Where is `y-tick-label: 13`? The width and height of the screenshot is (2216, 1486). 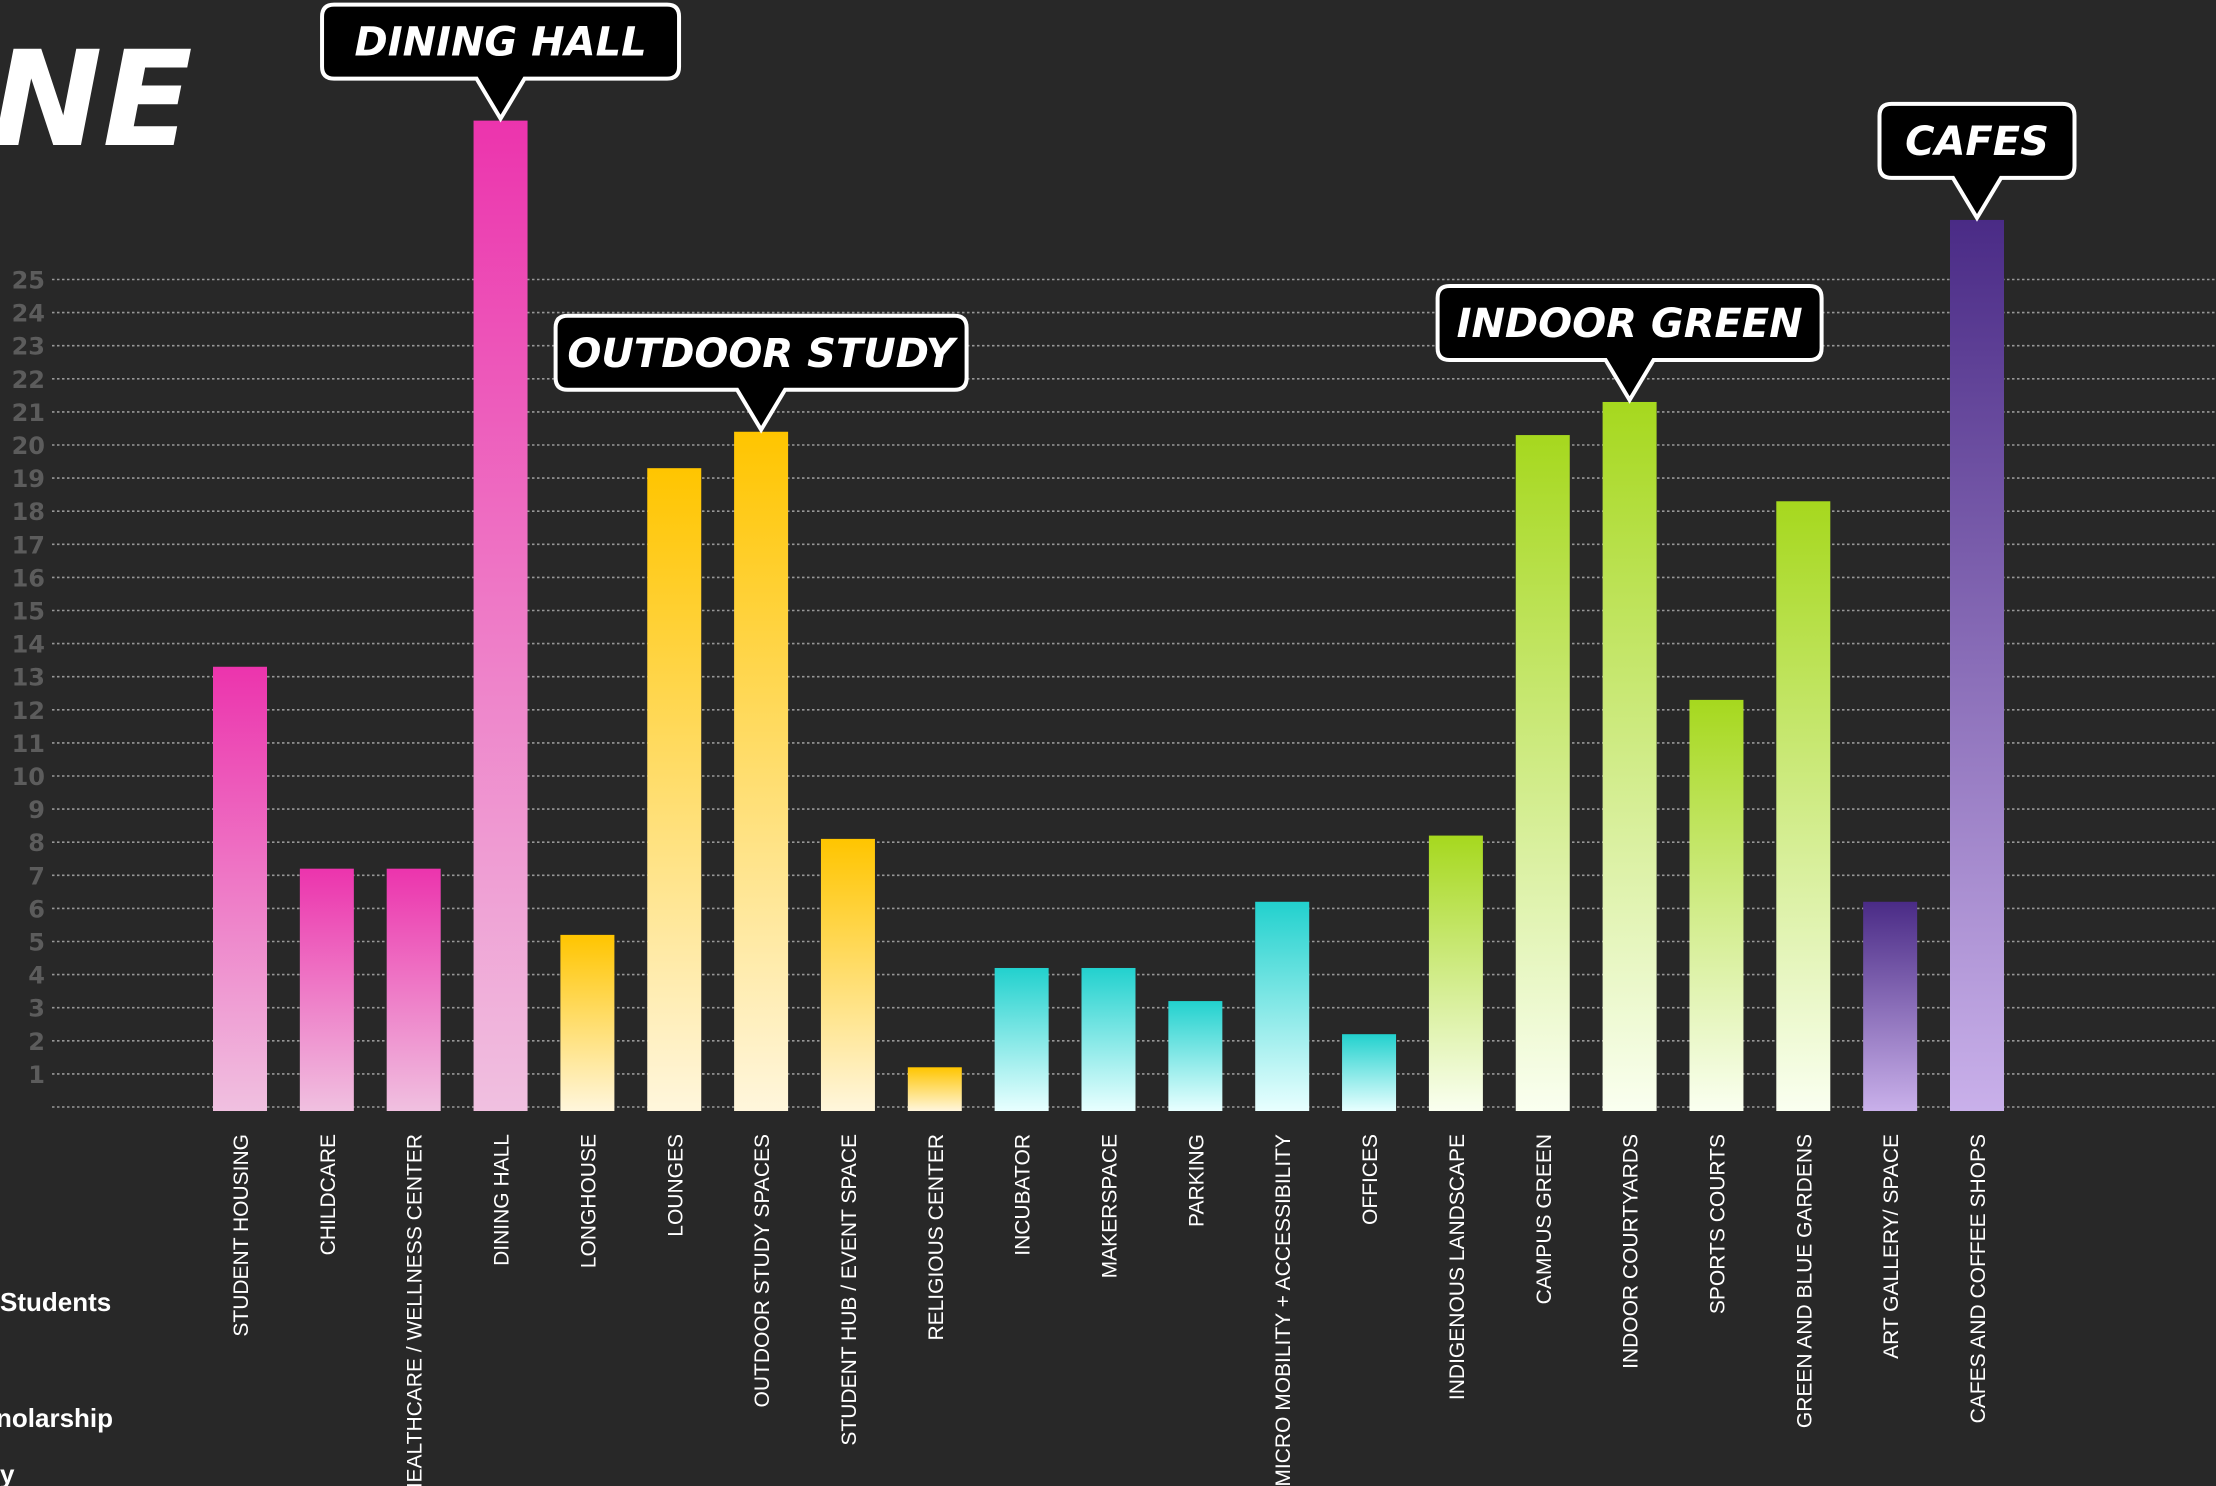
y-tick-label: 13 is located at coordinates (28, 678).